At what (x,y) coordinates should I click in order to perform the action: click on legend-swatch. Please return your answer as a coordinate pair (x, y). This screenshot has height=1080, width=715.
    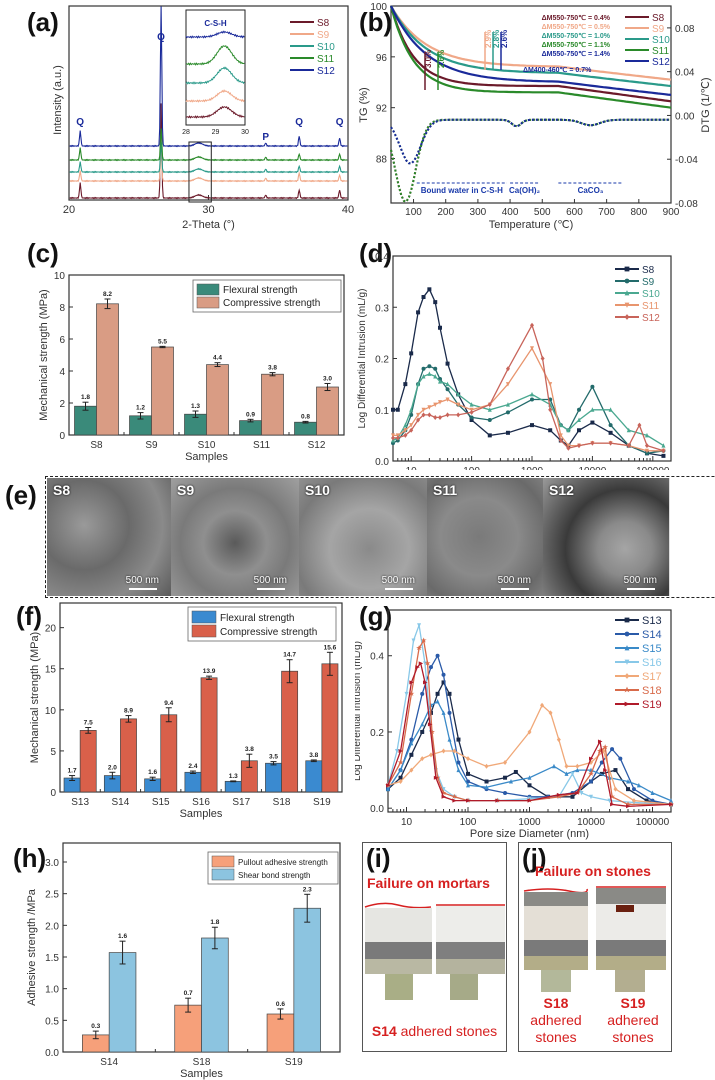
    Looking at the image, I should click on (223, 874).